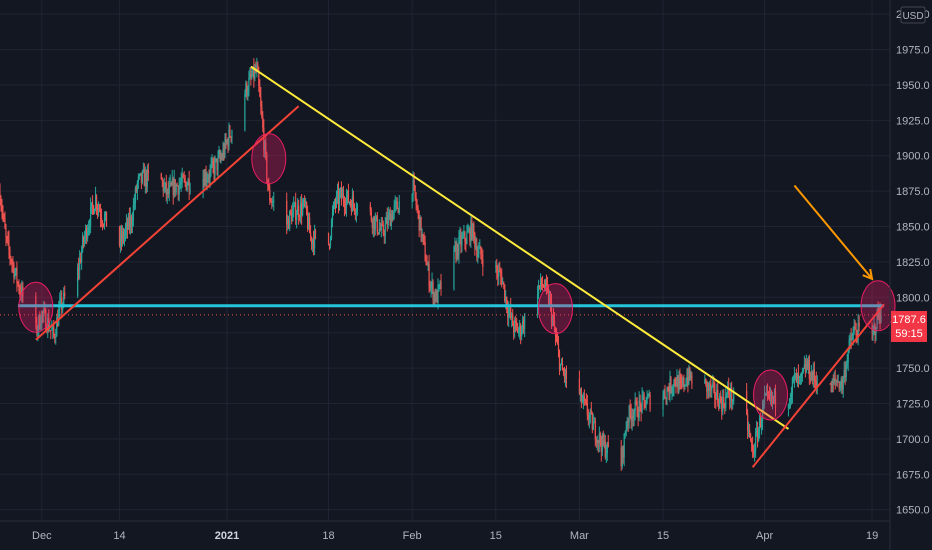 This screenshot has width=932, height=550. Describe the element at coordinates (913, 475) in the screenshot. I see `price-tick-label: 1675.0` at that location.